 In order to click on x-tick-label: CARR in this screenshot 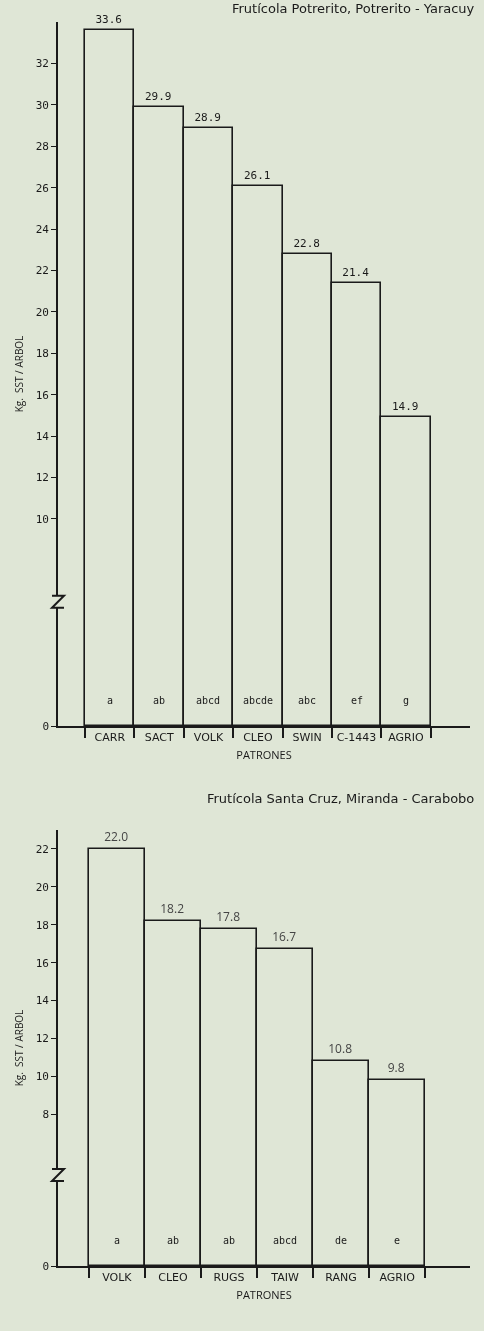, I will do `click(110, 737)`.